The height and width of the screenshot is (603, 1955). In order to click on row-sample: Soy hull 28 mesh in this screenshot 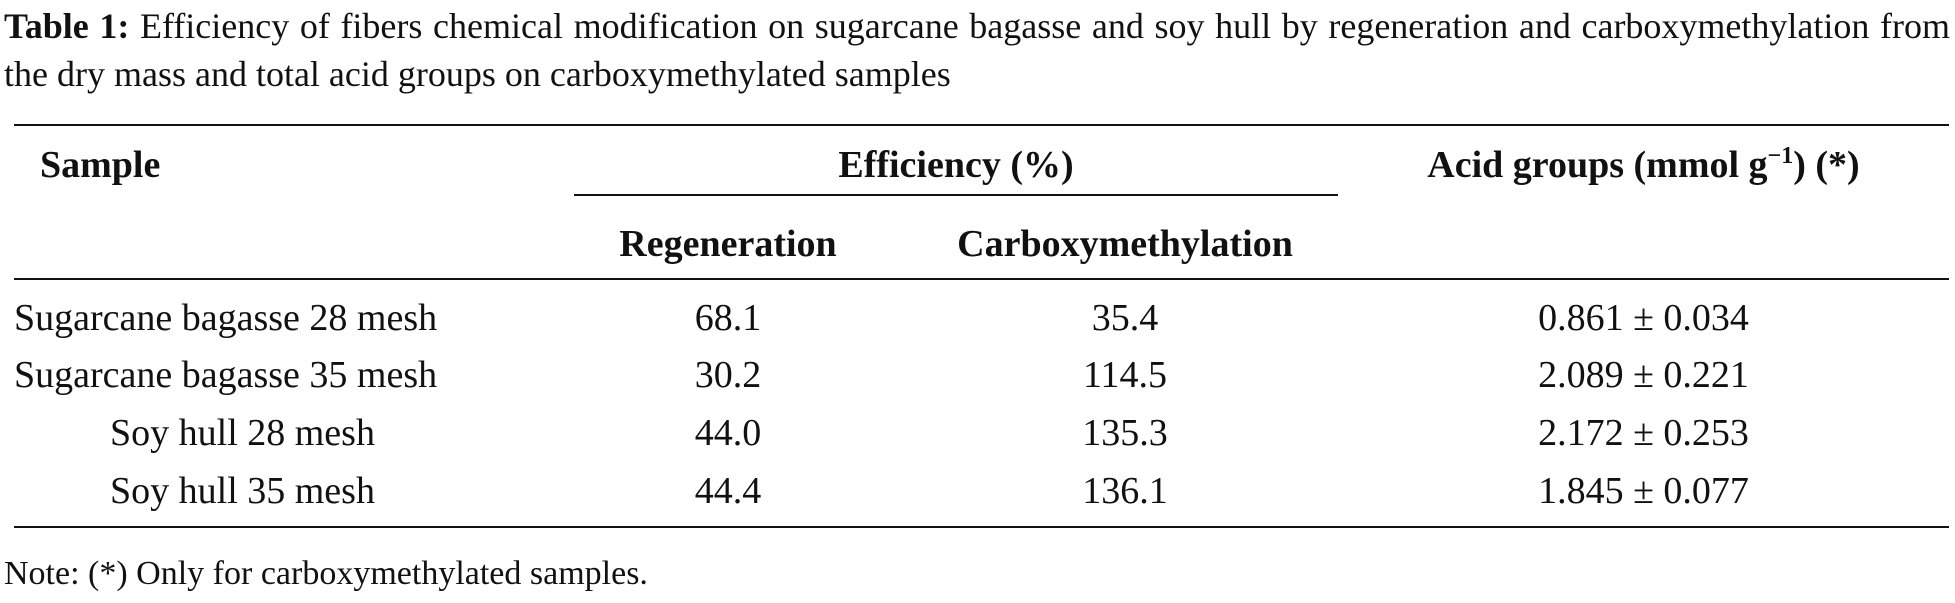, I will do `click(242, 433)`.